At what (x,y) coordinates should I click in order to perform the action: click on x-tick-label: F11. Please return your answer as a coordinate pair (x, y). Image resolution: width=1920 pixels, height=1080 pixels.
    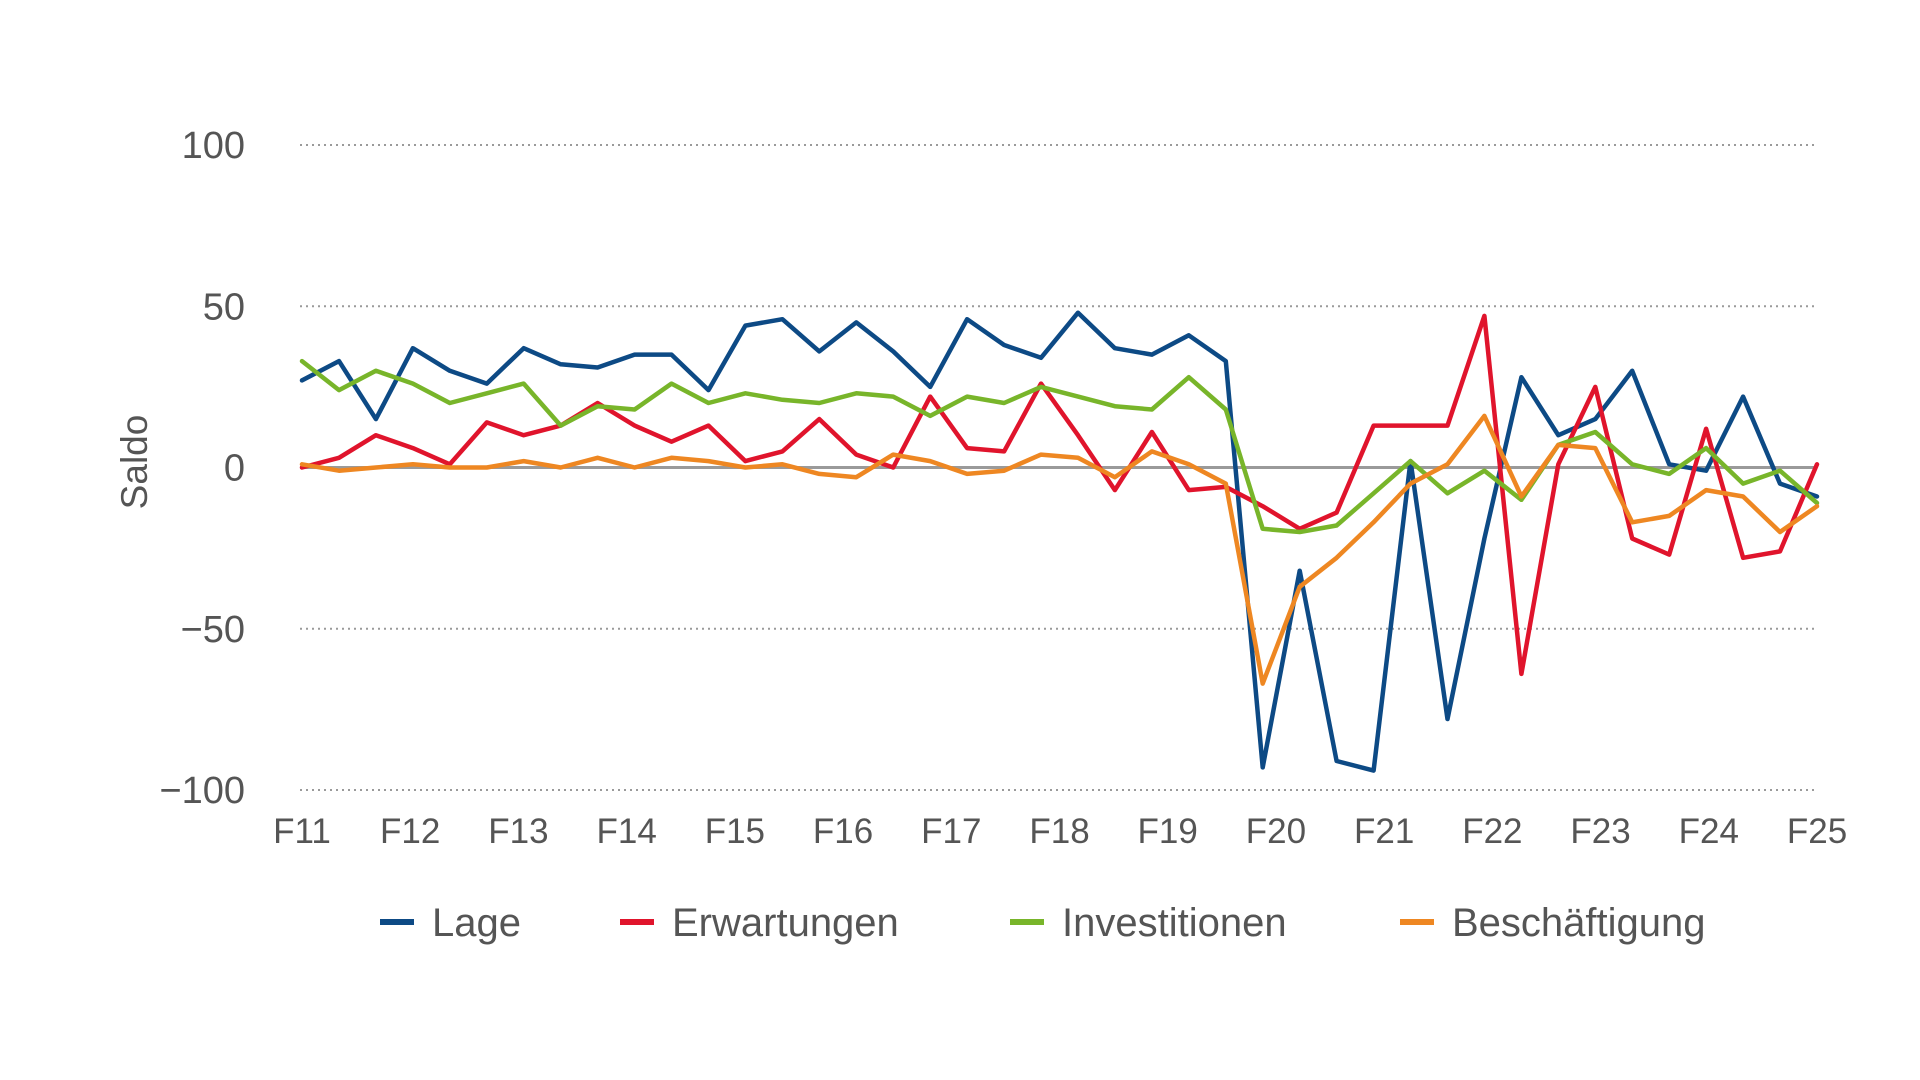
    Looking at the image, I should click on (302, 831).